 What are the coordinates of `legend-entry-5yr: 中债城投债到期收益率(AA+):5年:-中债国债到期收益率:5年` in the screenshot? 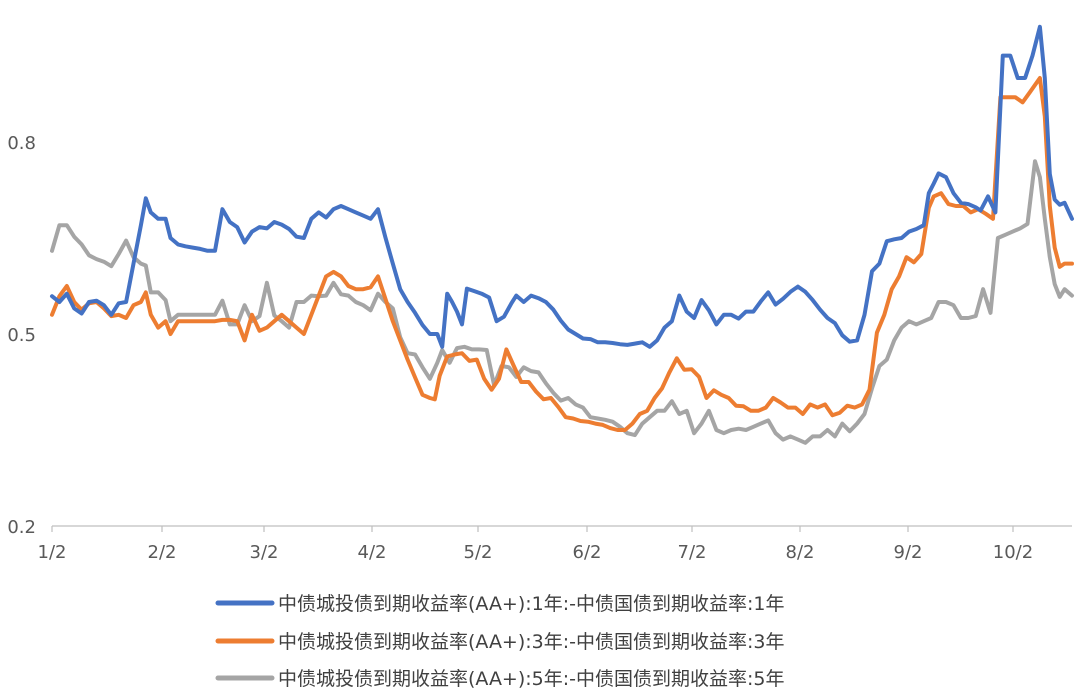 It's located at (500, 679).